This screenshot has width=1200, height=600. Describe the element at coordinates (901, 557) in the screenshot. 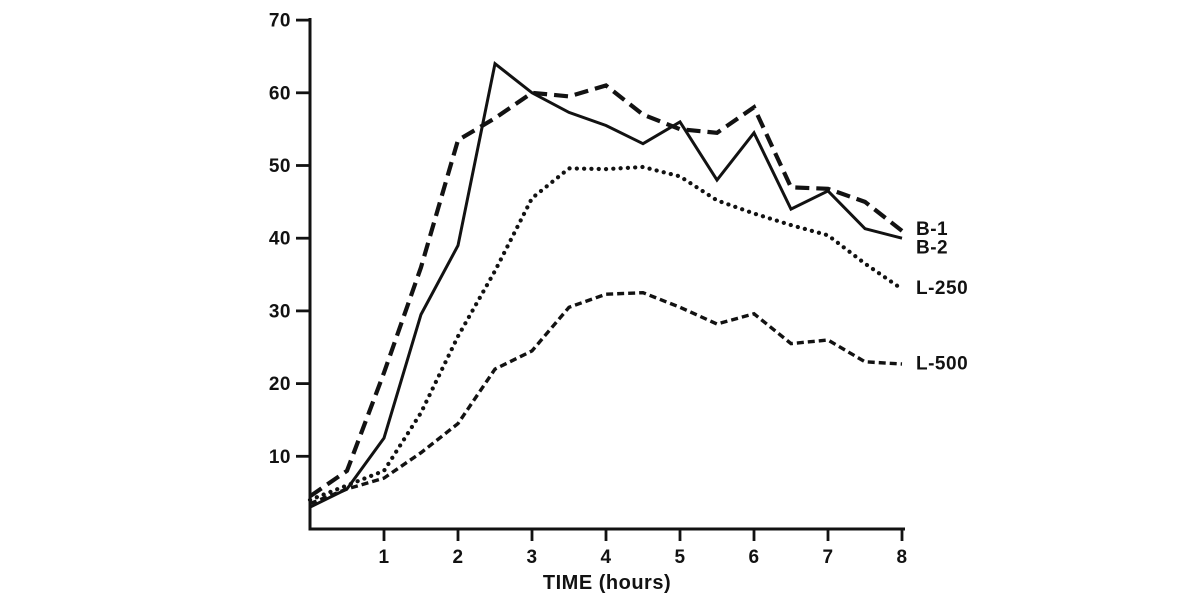

I see `x-tick-label: 8` at that location.